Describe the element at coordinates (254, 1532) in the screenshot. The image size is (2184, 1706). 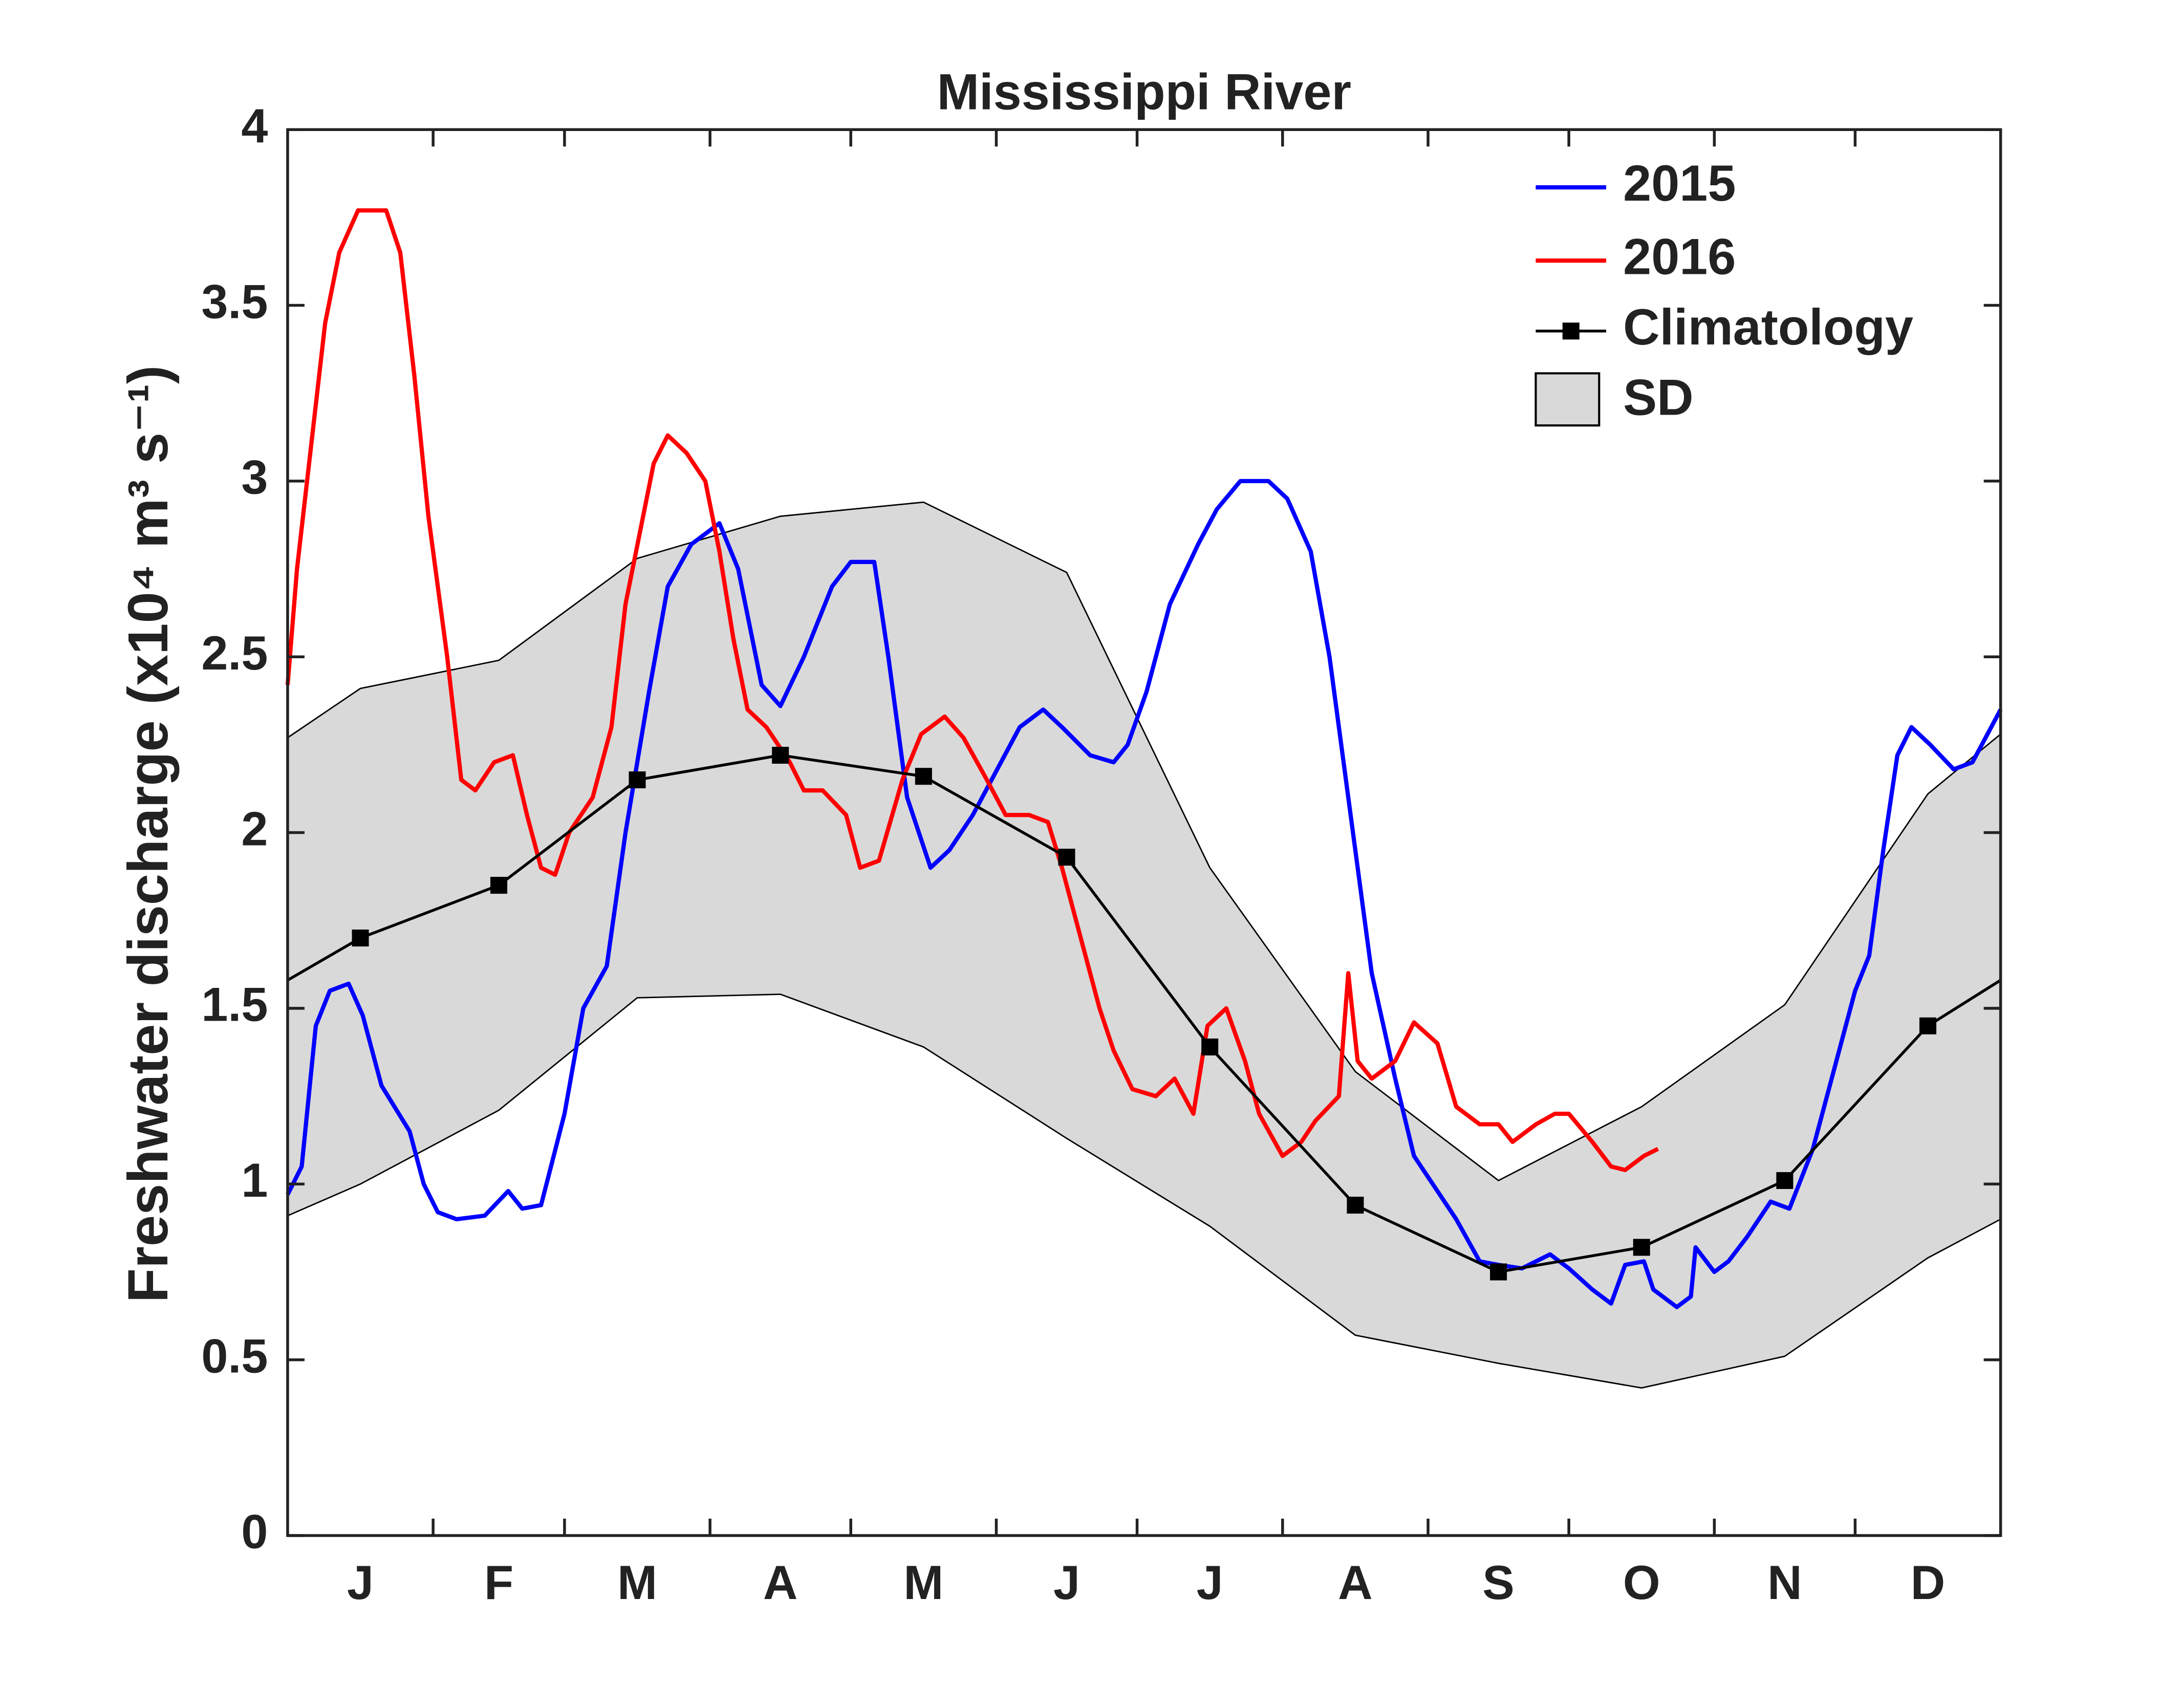
I see `y-tick-label: 0` at that location.